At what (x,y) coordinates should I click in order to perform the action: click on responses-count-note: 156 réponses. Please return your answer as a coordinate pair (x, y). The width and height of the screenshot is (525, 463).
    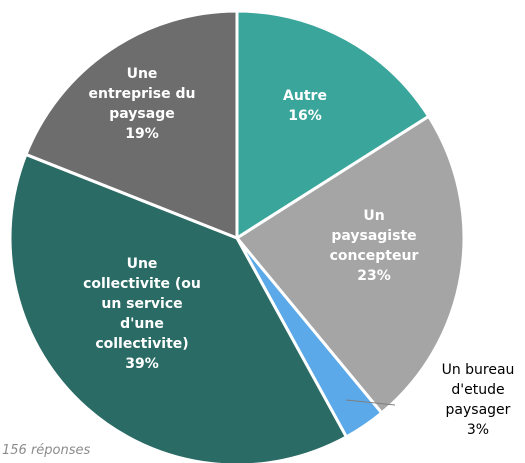
    Looking at the image, I should click on (46, 450).